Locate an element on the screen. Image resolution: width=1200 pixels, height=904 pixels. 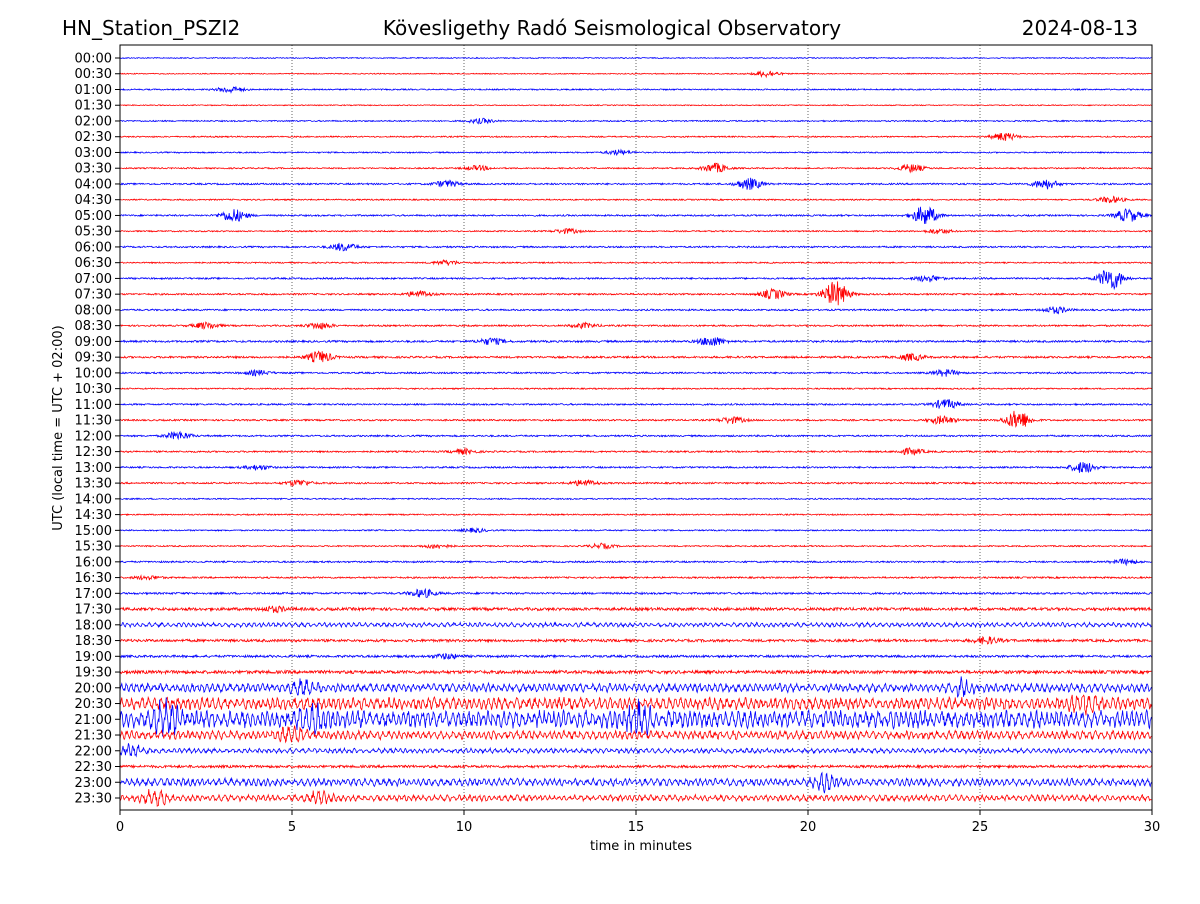
y-tick-label: 03:00 is located at coordinates (93, 153).